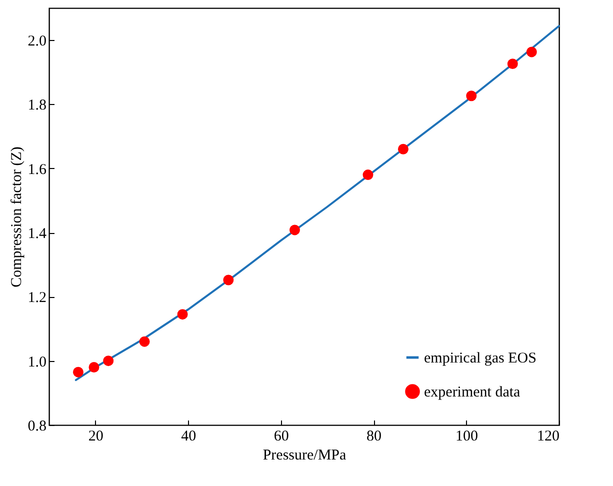  Describe the element at coordinates (37, 42) in the screenshot. I see `y-tick-label: 2.0` at that location.